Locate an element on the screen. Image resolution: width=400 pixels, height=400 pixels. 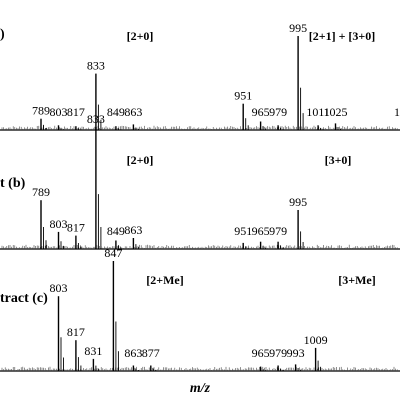
x-axis-label: m/z is located at coordinates (200, 388).